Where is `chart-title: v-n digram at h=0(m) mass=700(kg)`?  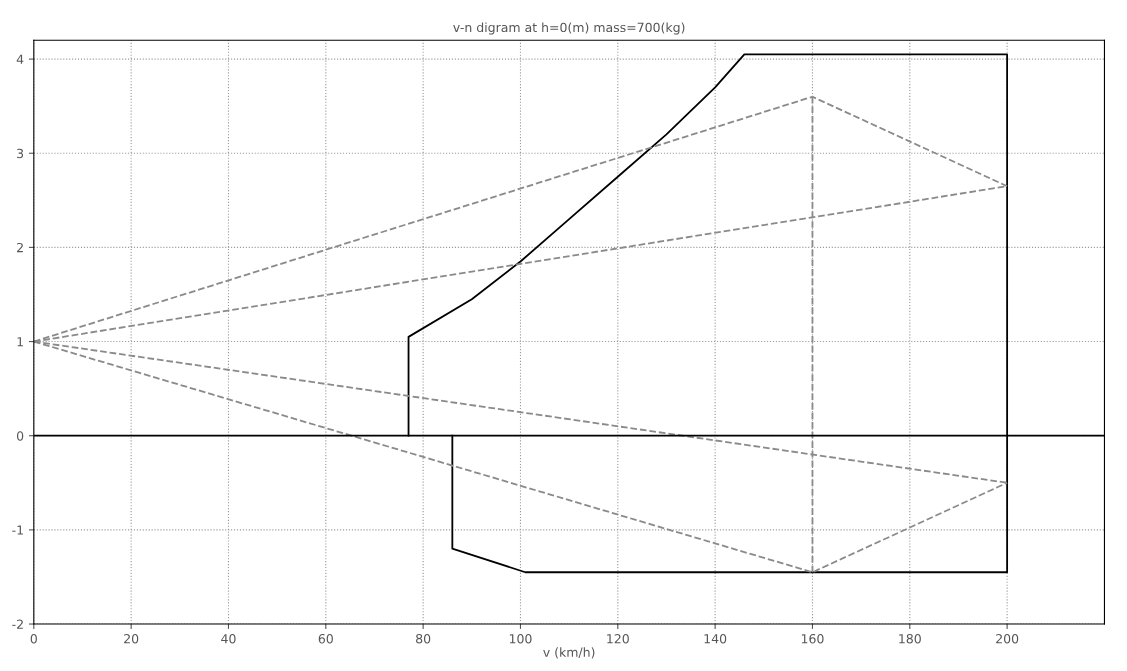
chart-title: v-n digram at h=0(m) mass=700(kg) is located at coordinates (569, 28).